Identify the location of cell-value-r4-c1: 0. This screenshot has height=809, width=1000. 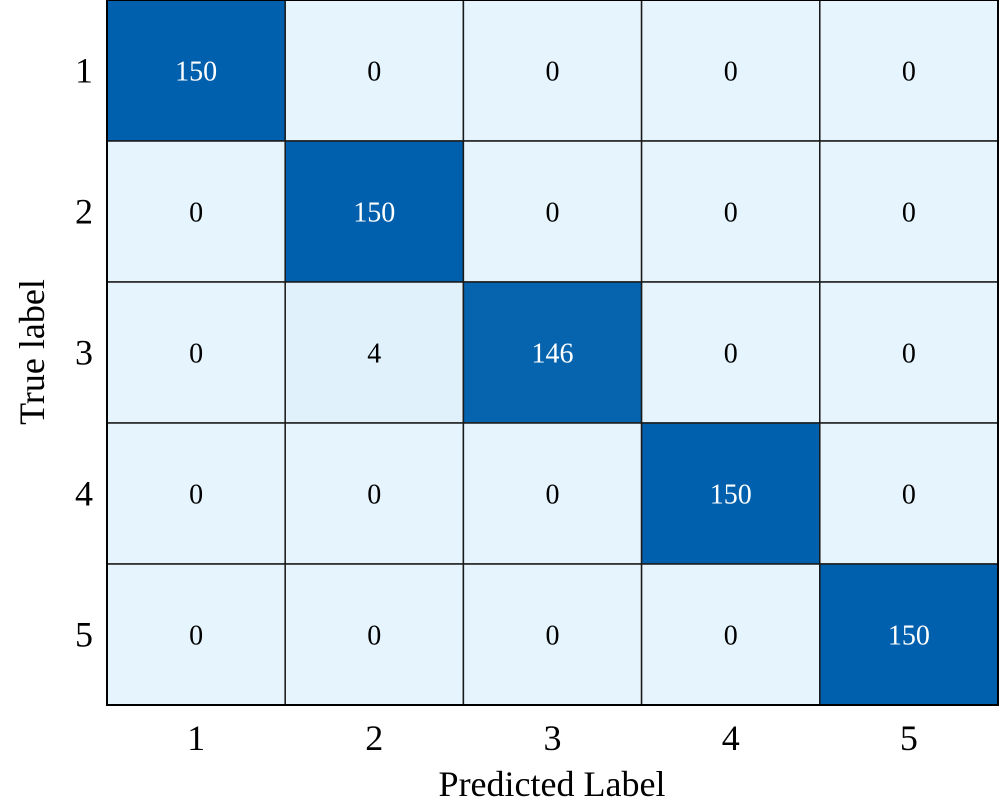
(196, 495).